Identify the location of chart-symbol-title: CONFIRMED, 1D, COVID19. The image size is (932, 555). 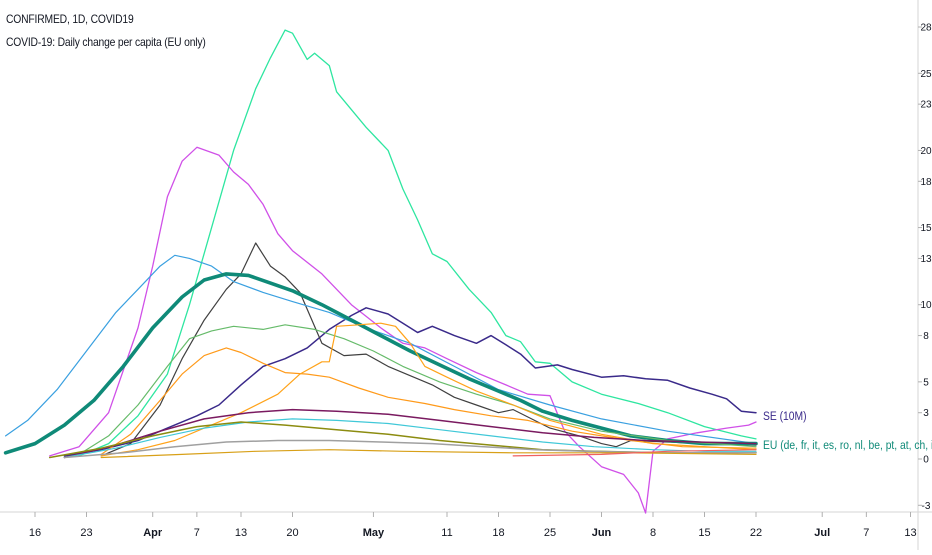
(70, 19).